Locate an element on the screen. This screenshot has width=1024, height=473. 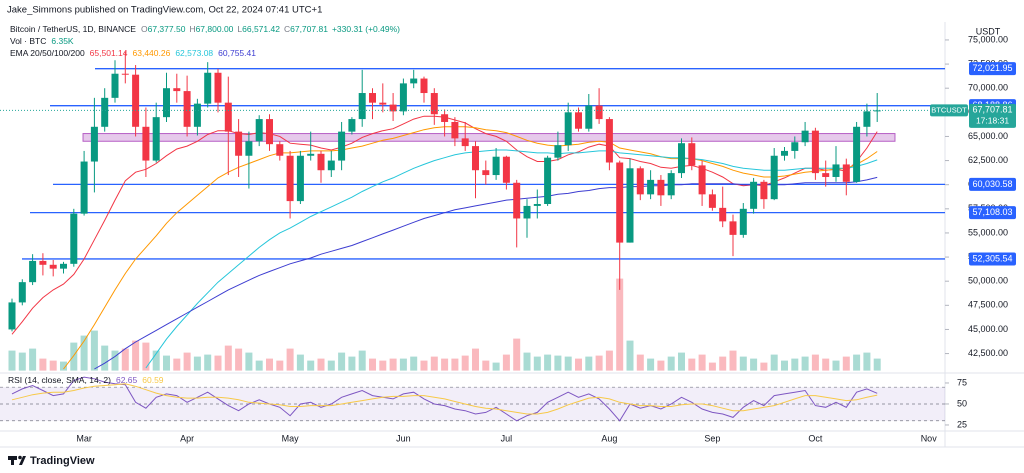
x-tick-label: Aug is located at coordinates (609, 438).